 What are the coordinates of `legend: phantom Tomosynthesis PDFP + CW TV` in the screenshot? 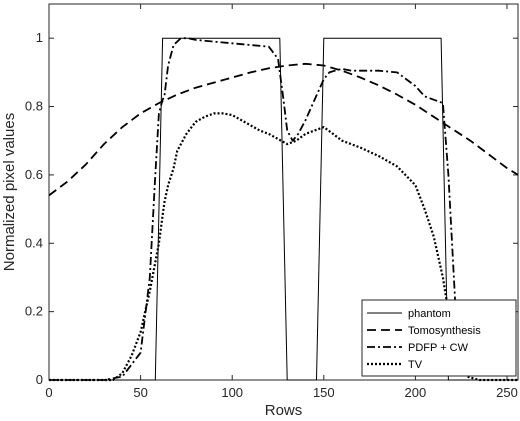 It's located at (439, 338).